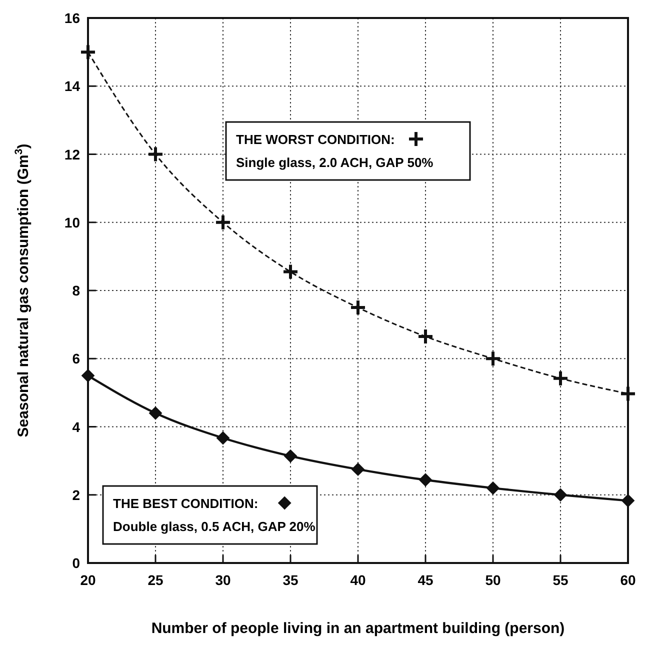 Image resolution: width=648 pixels, height=653 pixels. What do you see at coordinates (76, 290) in the screenshot?
I see `y-tick-label: 8` at bounding box center [76, 290].